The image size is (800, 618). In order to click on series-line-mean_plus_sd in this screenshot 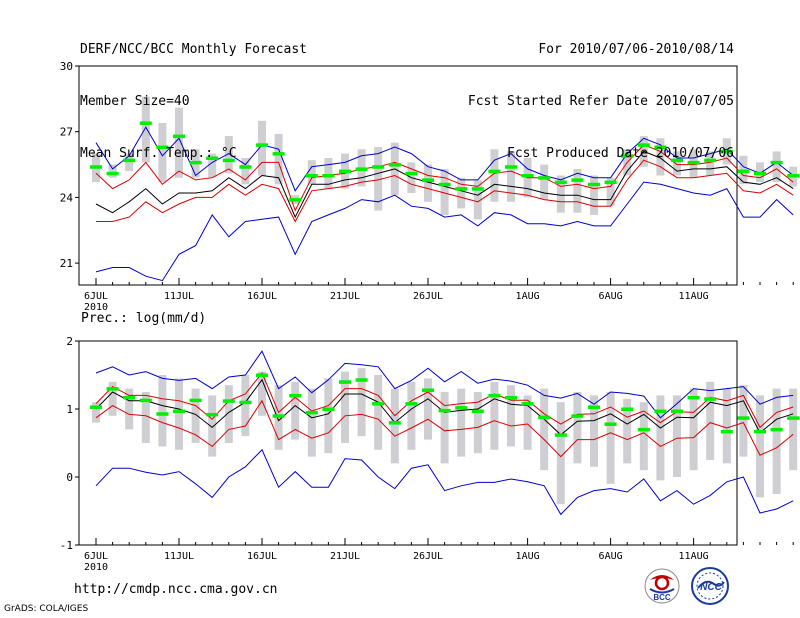, I will do `click(444, 178)`.